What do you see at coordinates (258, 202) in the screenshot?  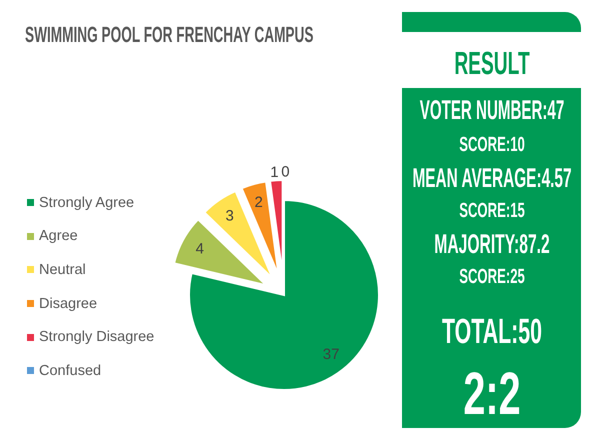 I see `data-label: 2` at bounding box center [258, 202].